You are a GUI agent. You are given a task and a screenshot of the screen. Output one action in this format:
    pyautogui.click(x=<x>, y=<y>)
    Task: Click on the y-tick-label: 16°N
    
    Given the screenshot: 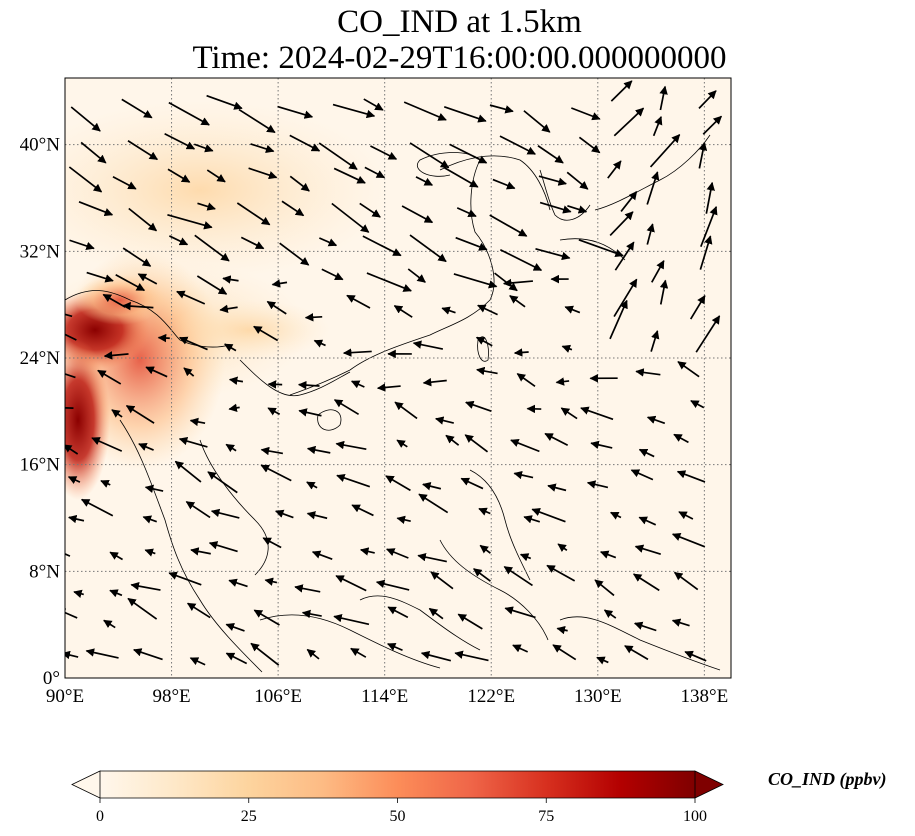 What is the action you would take?
    pyautogui.click(x=40, y=465)
    